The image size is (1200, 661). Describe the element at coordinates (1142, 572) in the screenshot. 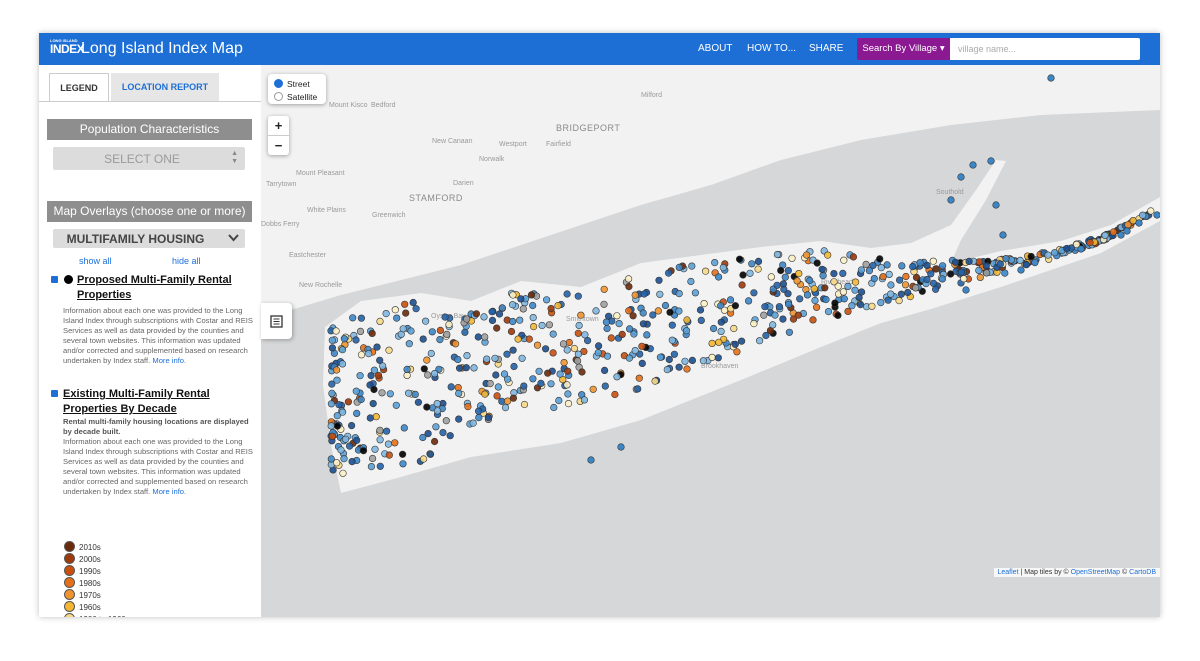

I see `attribution-link: CartoDB` at that location.